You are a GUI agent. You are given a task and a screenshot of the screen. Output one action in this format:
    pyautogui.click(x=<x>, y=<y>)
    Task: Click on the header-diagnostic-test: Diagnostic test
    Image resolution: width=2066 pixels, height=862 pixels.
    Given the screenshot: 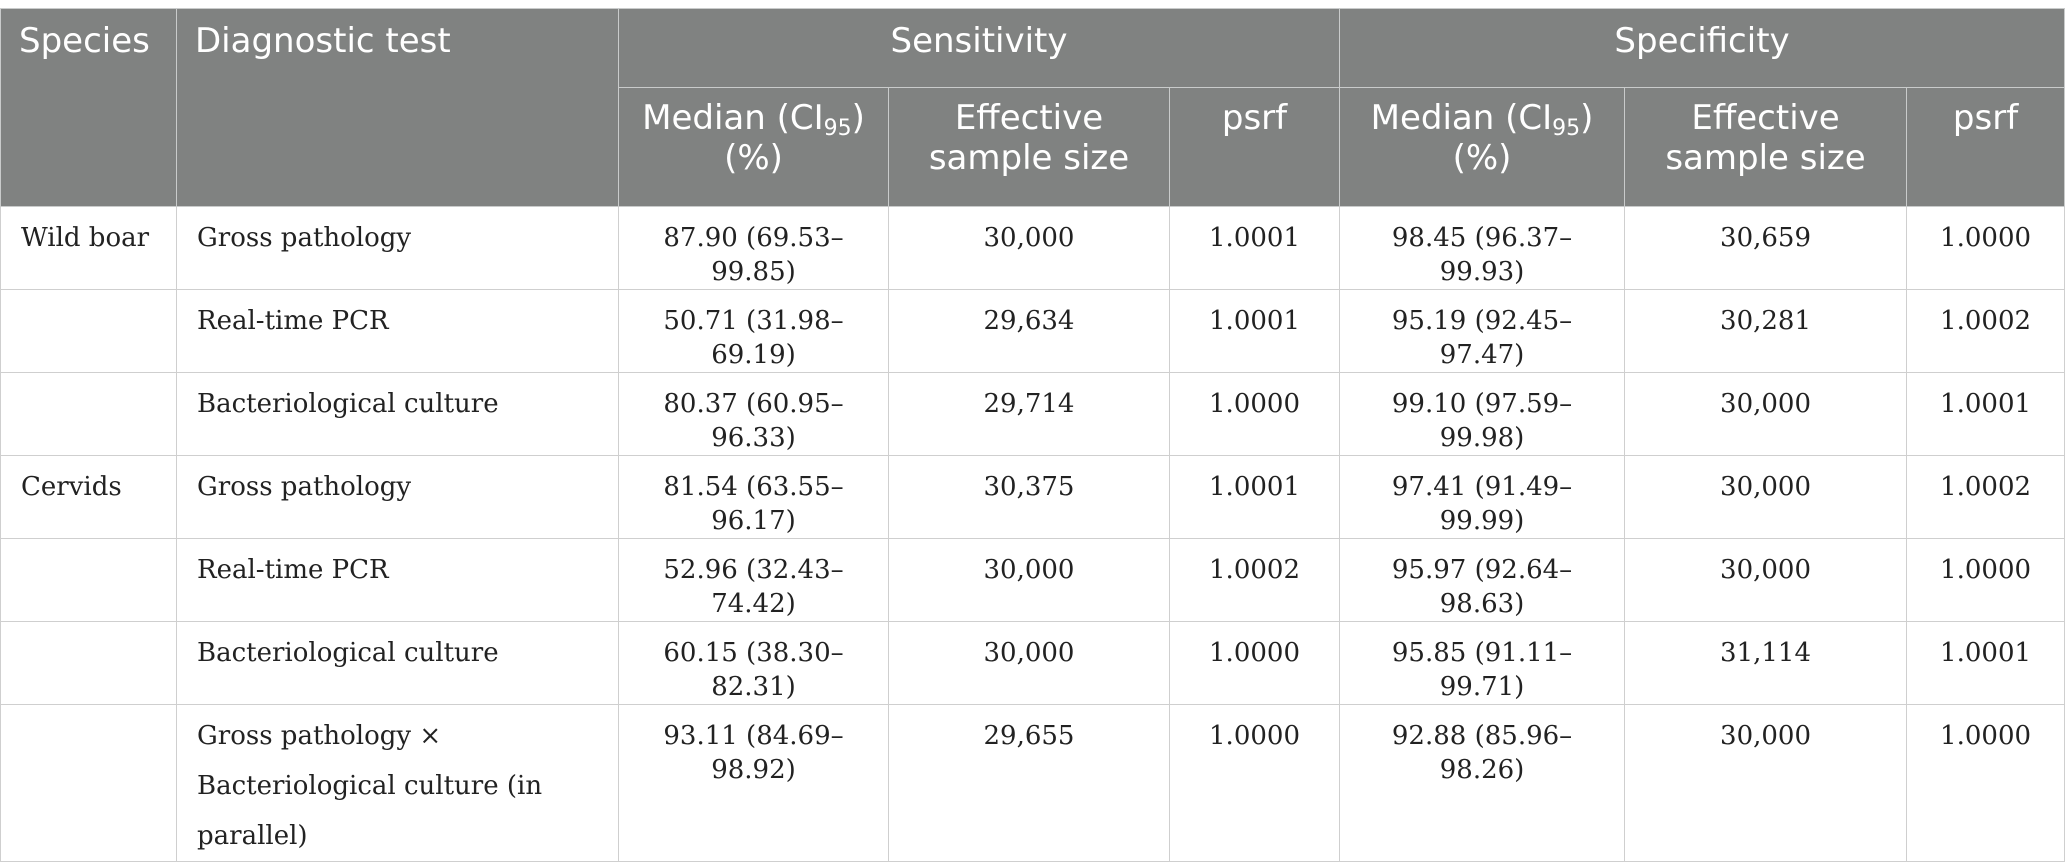 What is the action you would take?
    pyautogui.click(x=397, y=107)
    